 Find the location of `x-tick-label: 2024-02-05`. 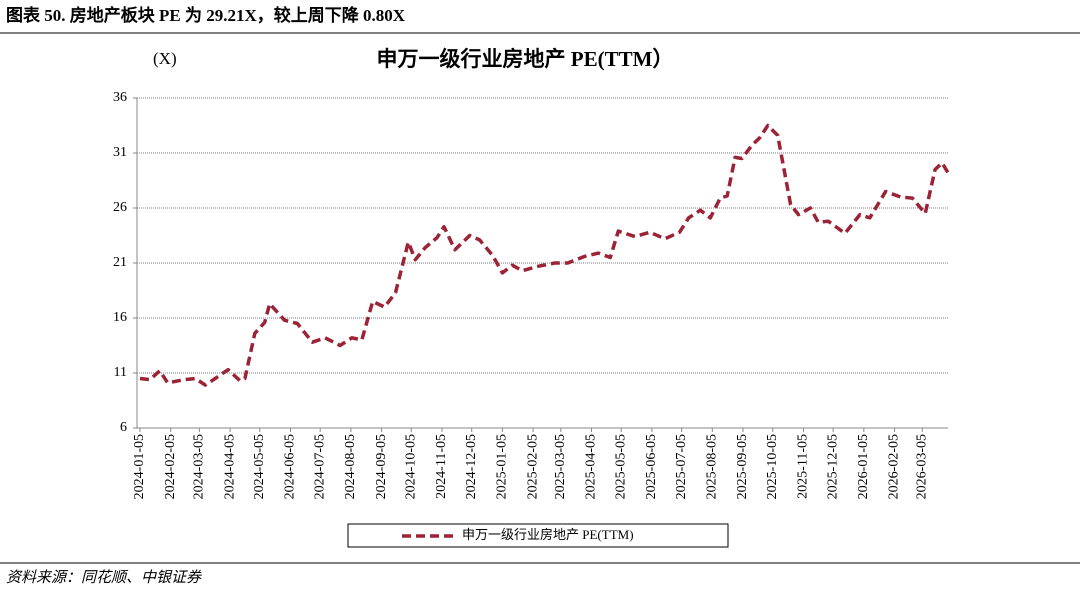

x-tick-label: 2024-02-05 is located at coordinates (170, 466).